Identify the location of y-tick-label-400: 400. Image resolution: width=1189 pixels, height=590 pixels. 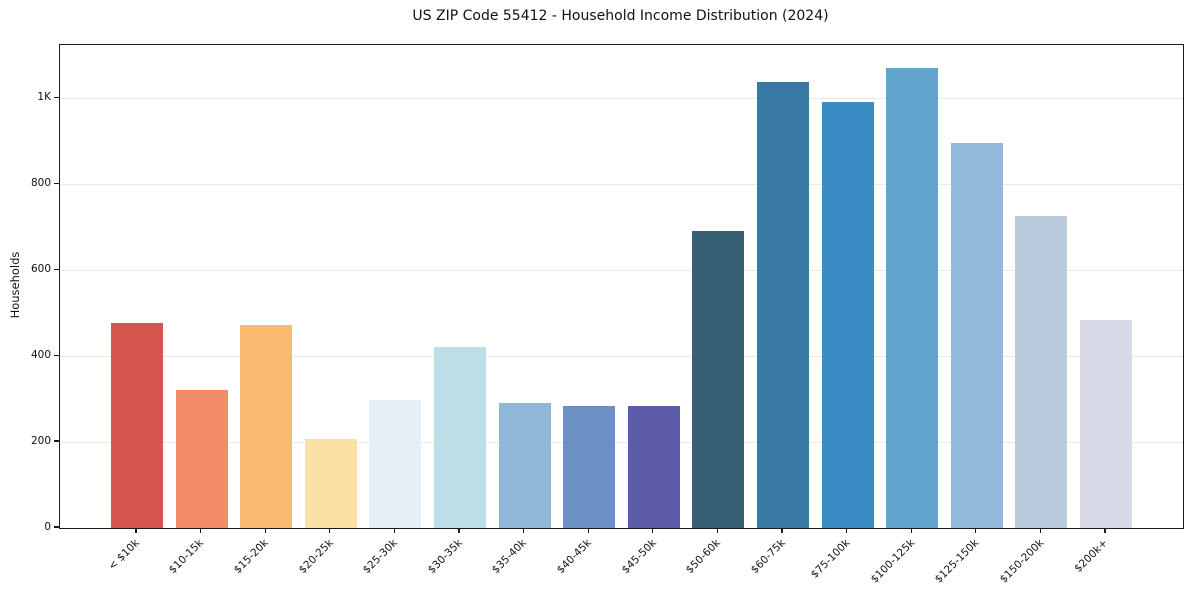
(40, 355).